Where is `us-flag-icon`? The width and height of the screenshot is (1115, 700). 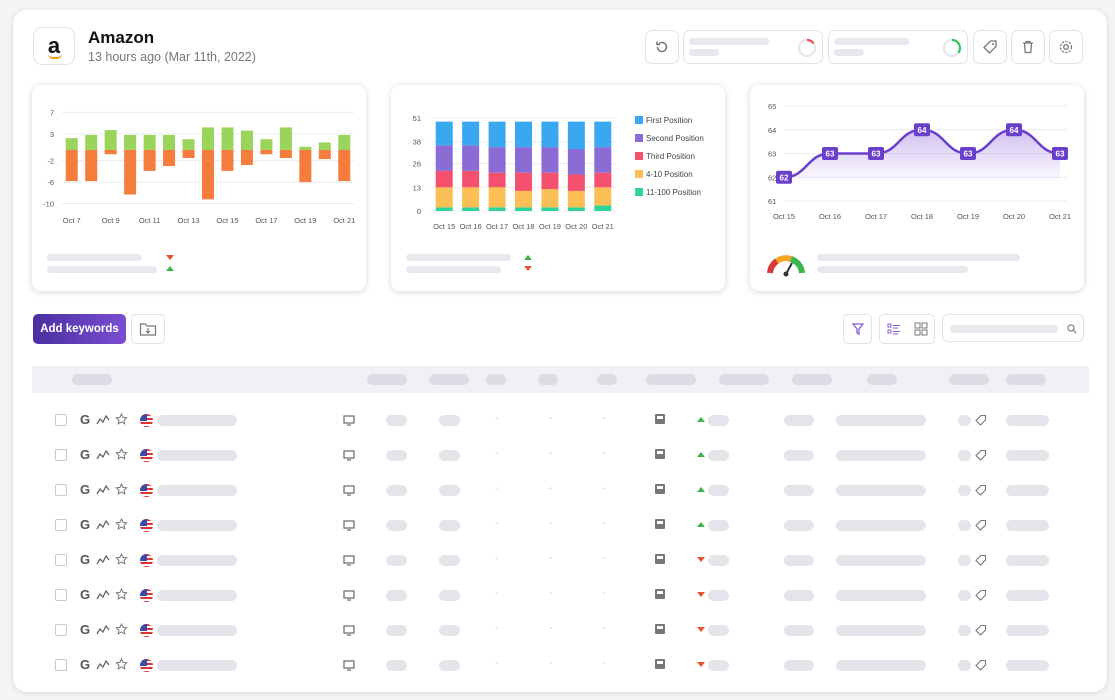
us-flag-icon is located at coordinates (146, 490).